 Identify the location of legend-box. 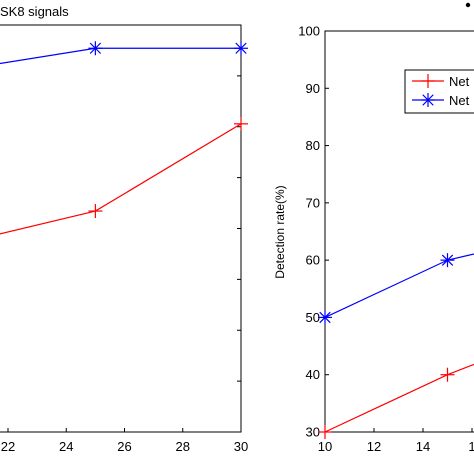
(439, 91).